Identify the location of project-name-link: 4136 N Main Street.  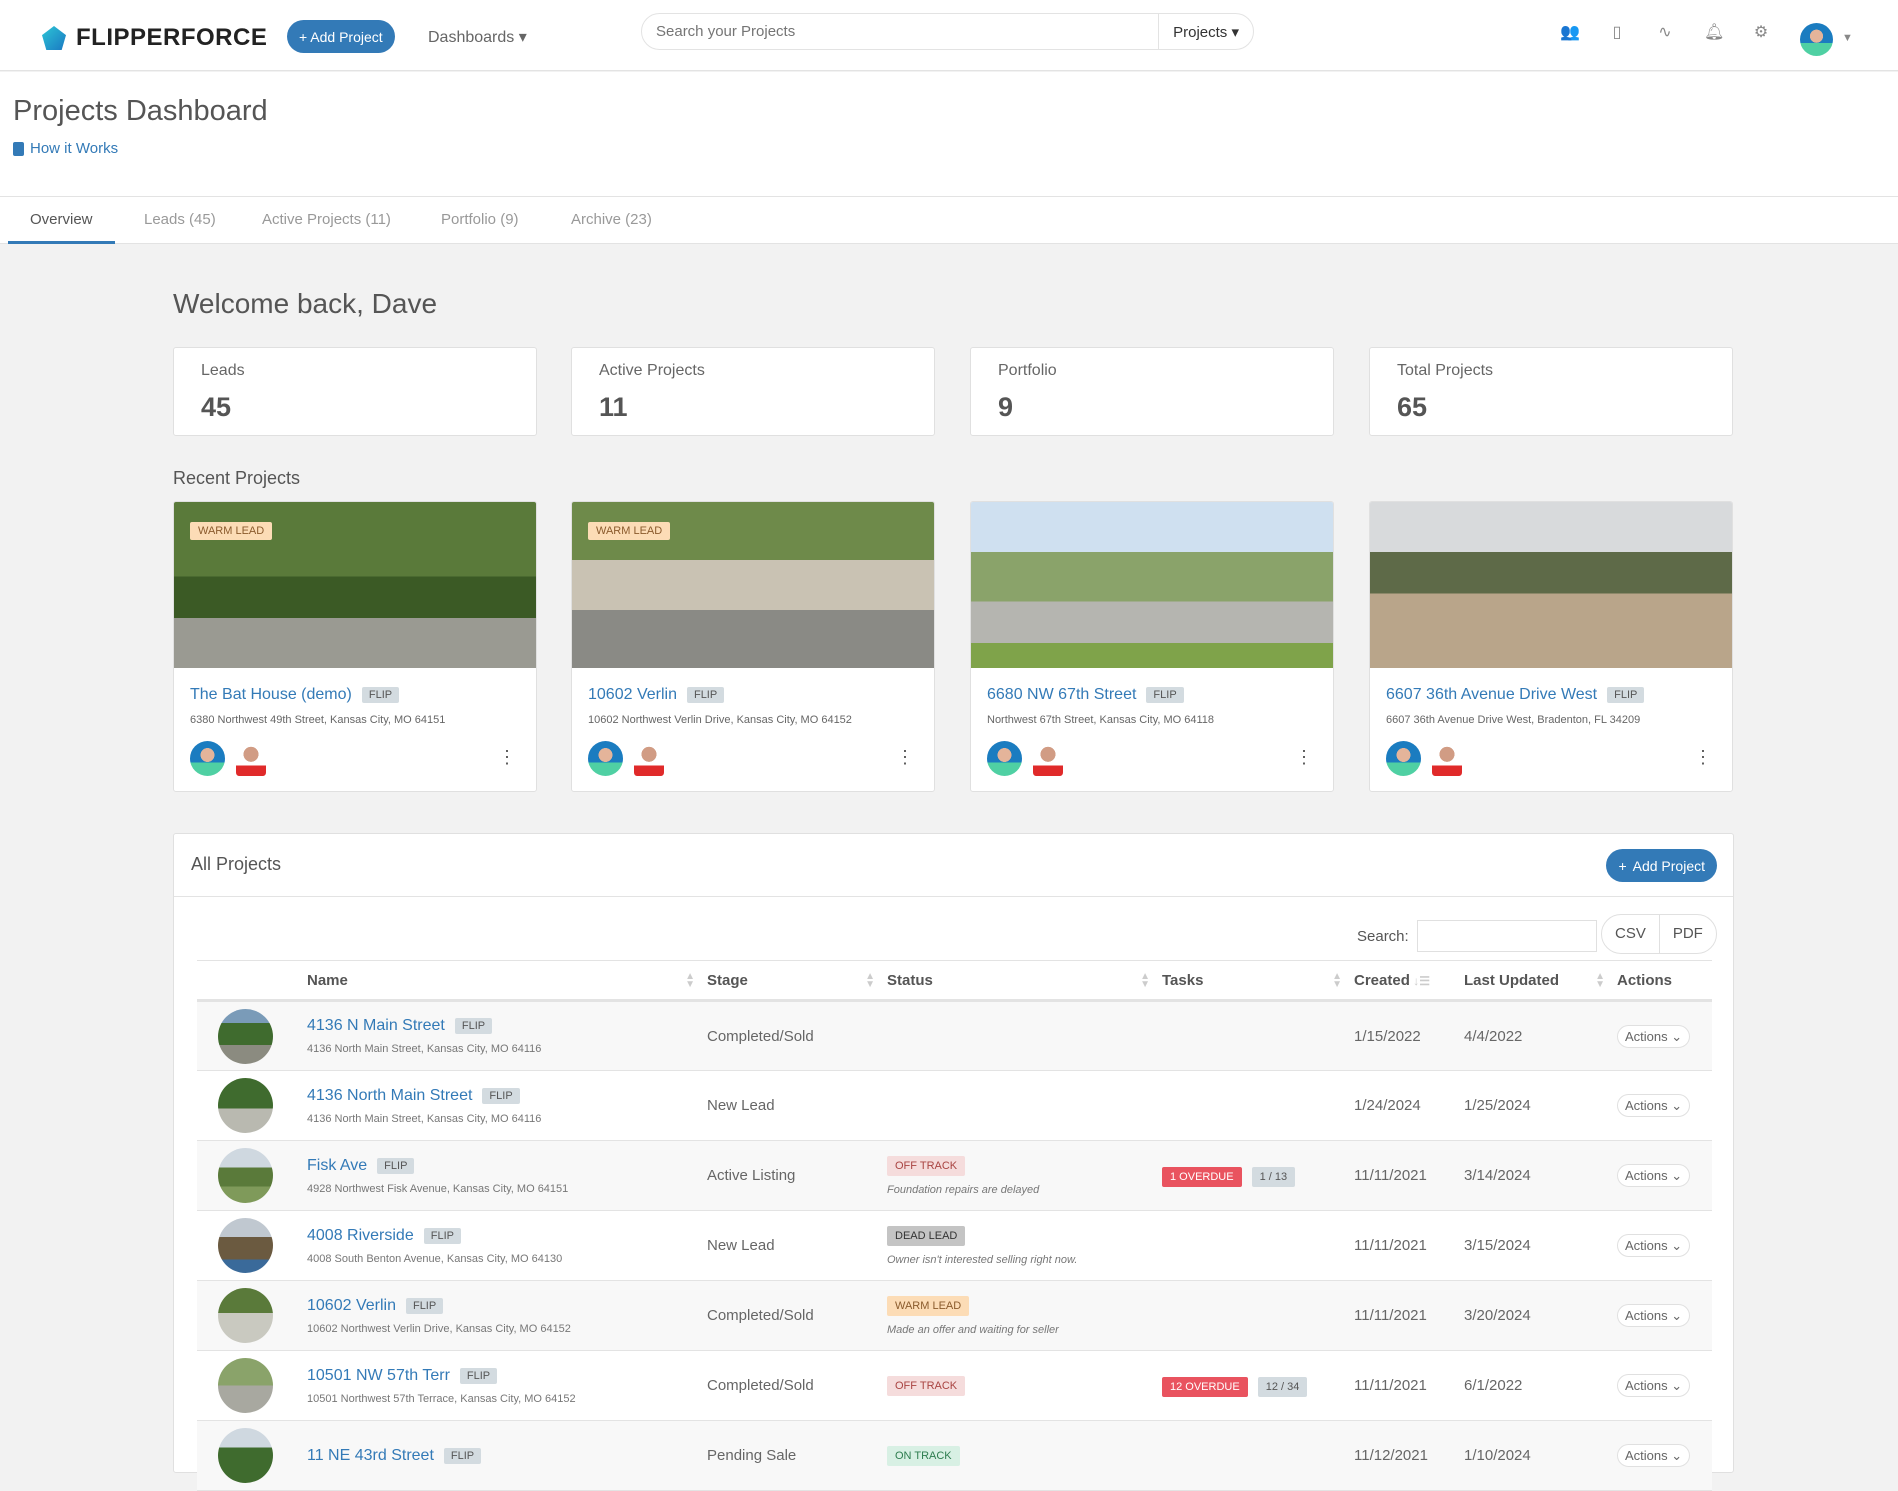
(376, 1025).